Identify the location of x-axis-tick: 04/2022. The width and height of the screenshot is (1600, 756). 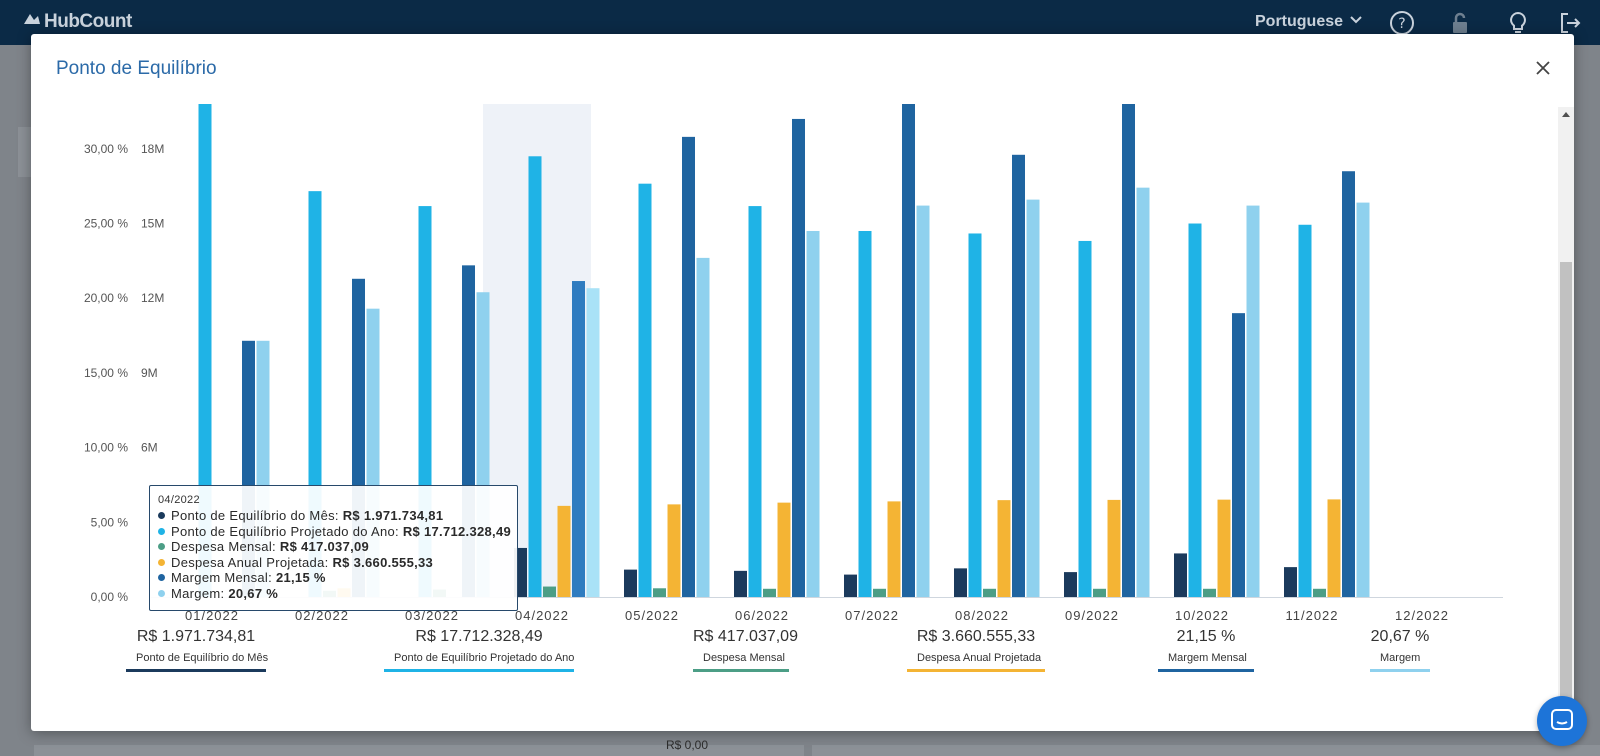
(542, 615).